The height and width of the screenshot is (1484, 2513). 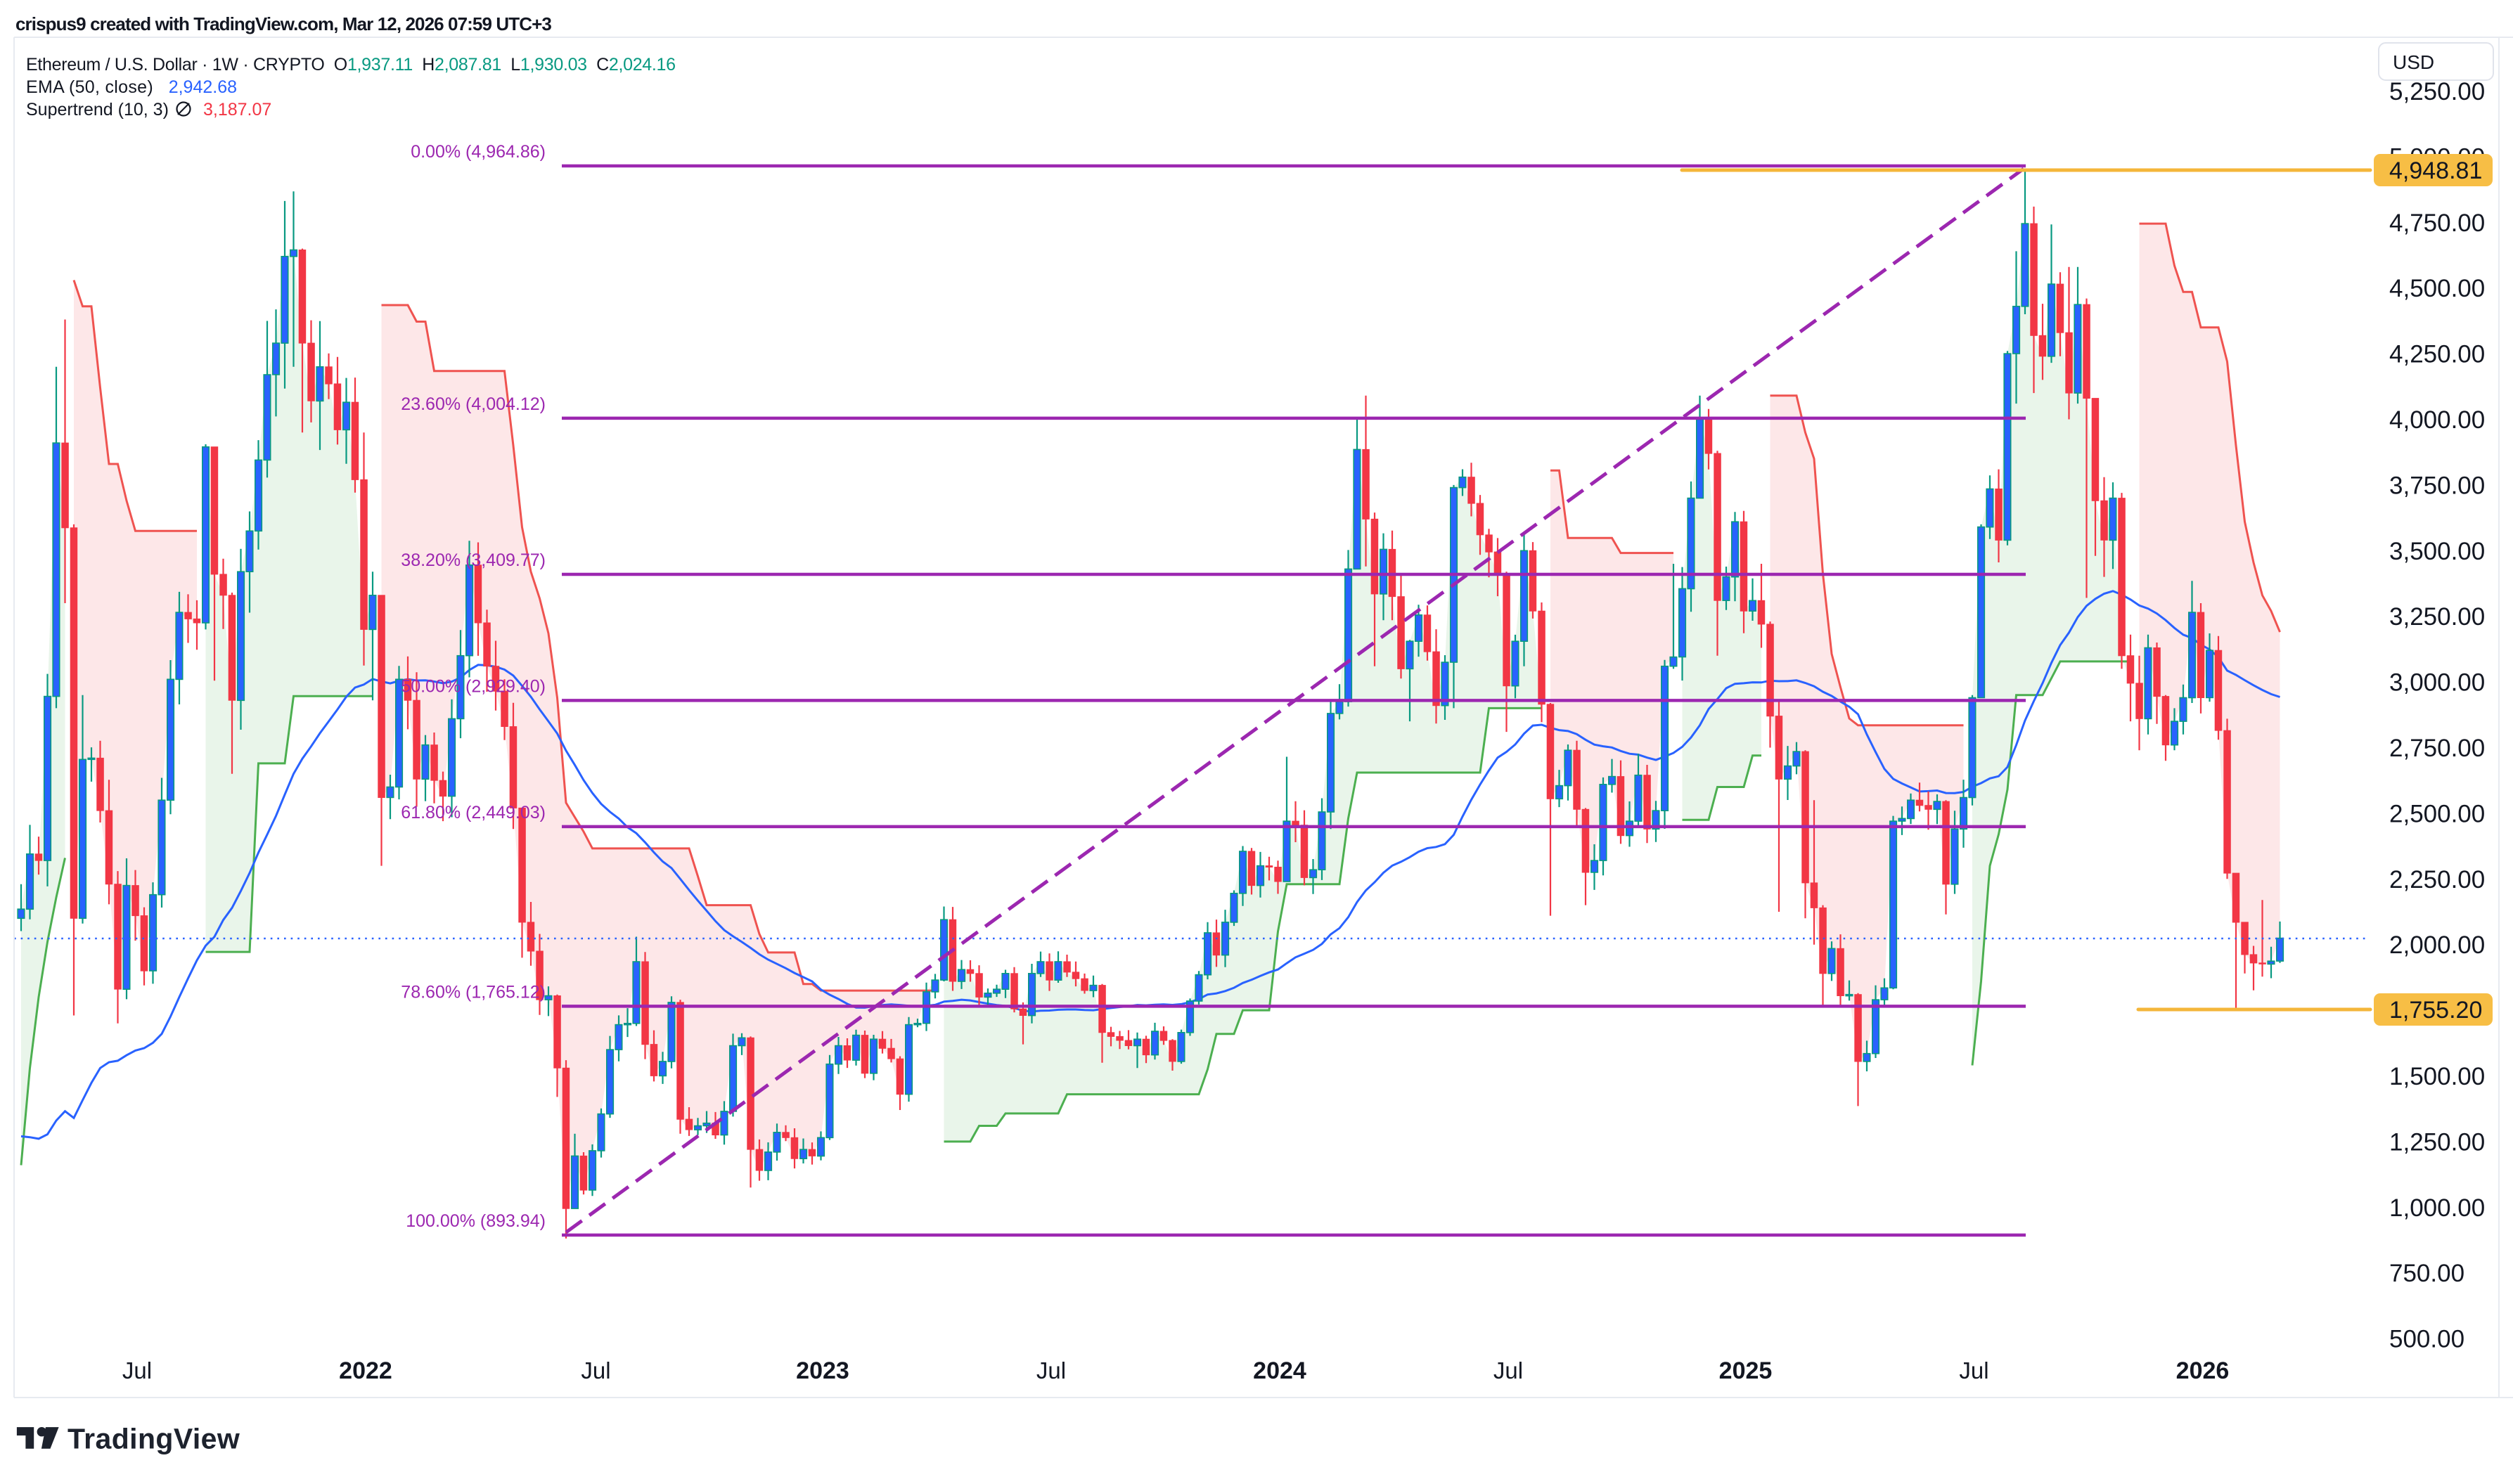 What do you see at coordinates (473, 992) in the screenshot?
I see `svg-text: 78.60% (1,765.12)` at bounding box center [473, 992].